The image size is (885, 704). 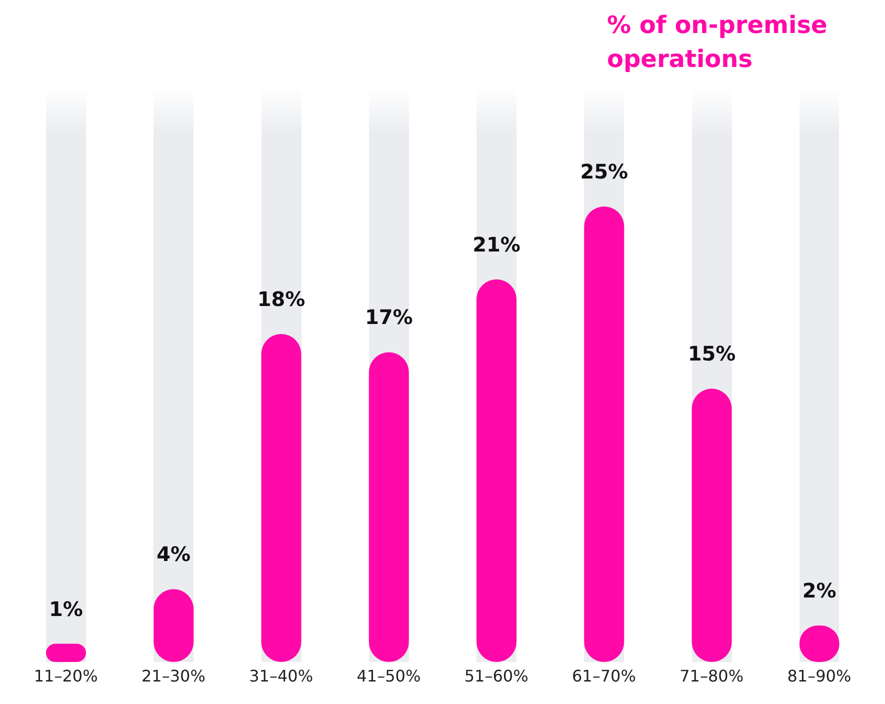 I want to click on data-label: 17%, so click(x=388, y=317).